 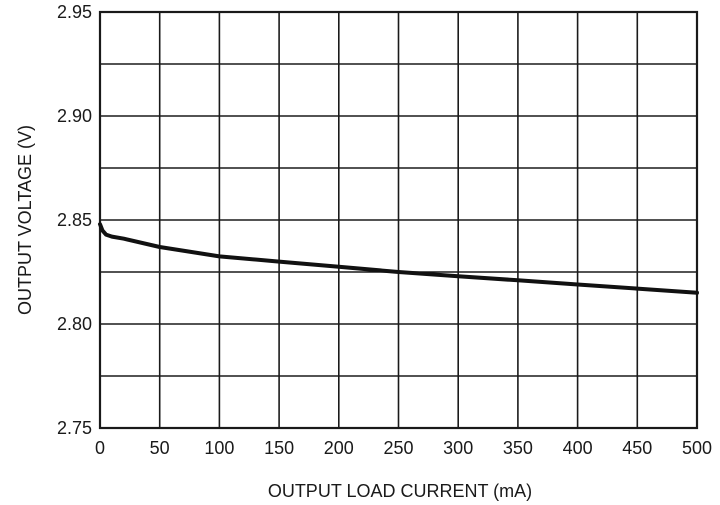 I want to click on x-tick-label: 50, so click(x=160, y=448).